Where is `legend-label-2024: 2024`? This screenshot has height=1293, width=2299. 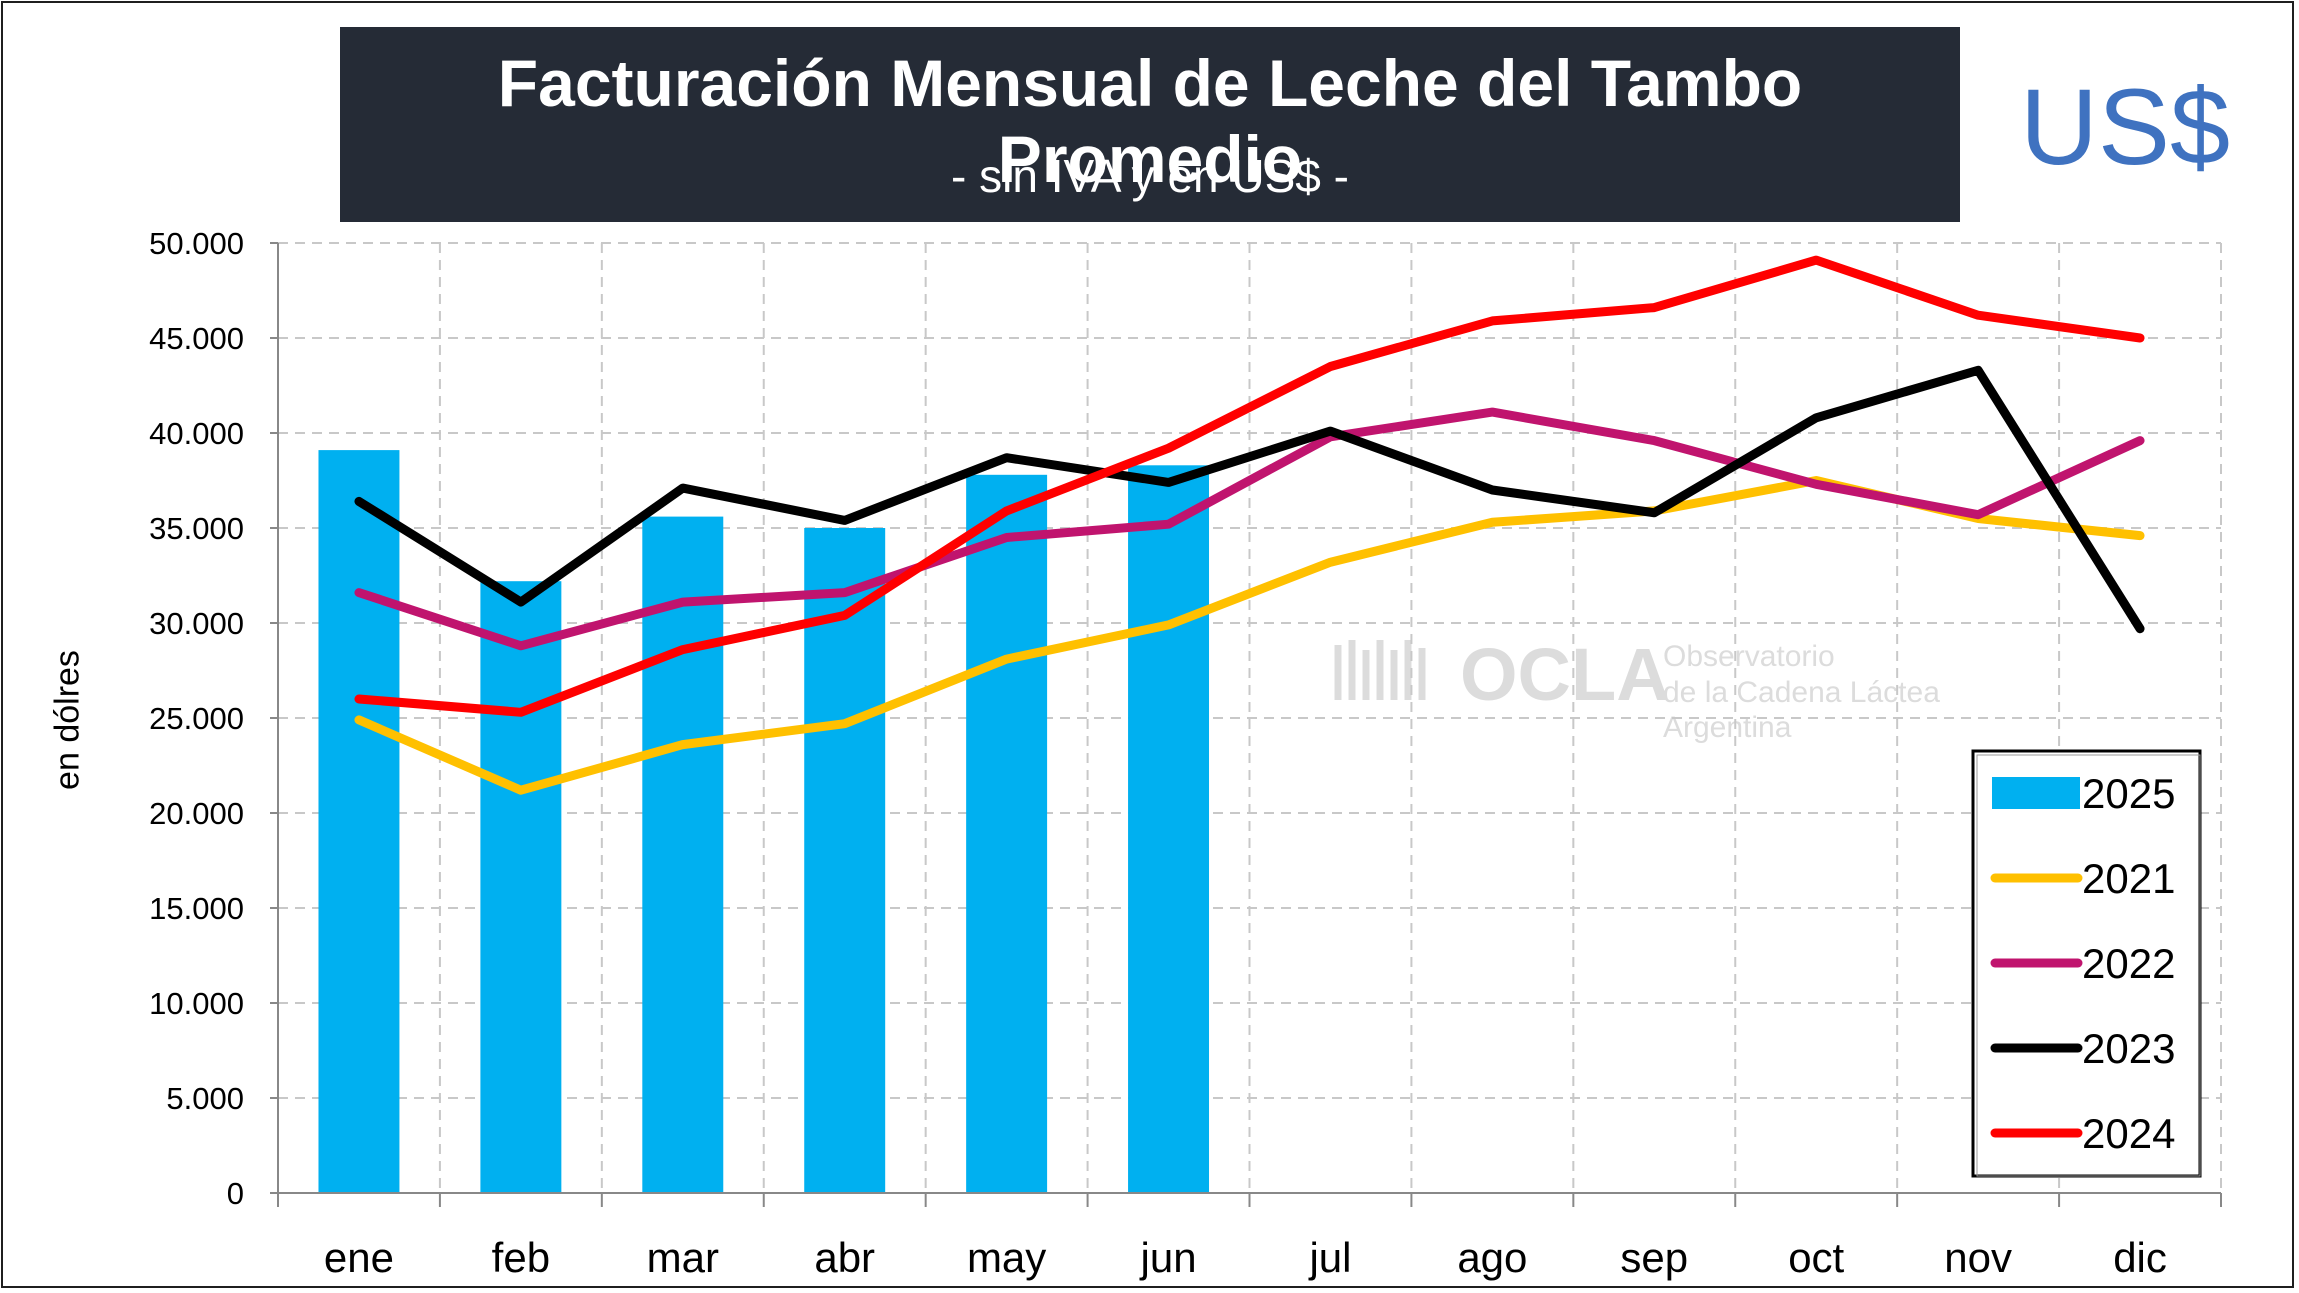 legend-label-2024: 2024 is located at coordinates (2128, 1133).